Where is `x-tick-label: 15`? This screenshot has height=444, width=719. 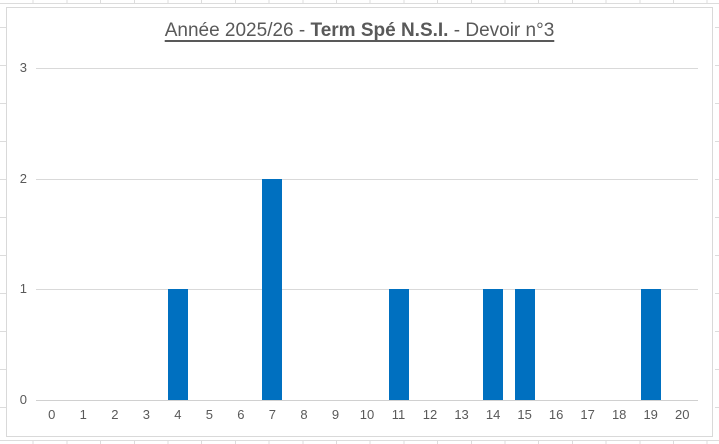
x-tick-label: 15 is located at coordinates (524, 414).